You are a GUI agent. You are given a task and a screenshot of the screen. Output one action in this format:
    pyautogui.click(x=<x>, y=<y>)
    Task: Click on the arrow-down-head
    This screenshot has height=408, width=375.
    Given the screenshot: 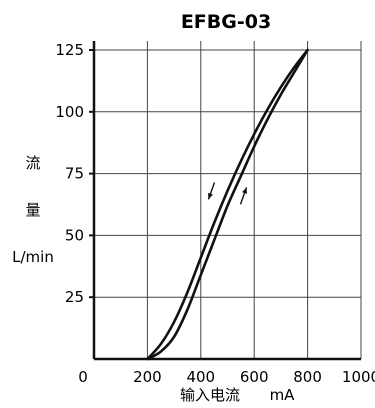 What is the action you would take?
    pyautogui.click(x=210, y=196)
    